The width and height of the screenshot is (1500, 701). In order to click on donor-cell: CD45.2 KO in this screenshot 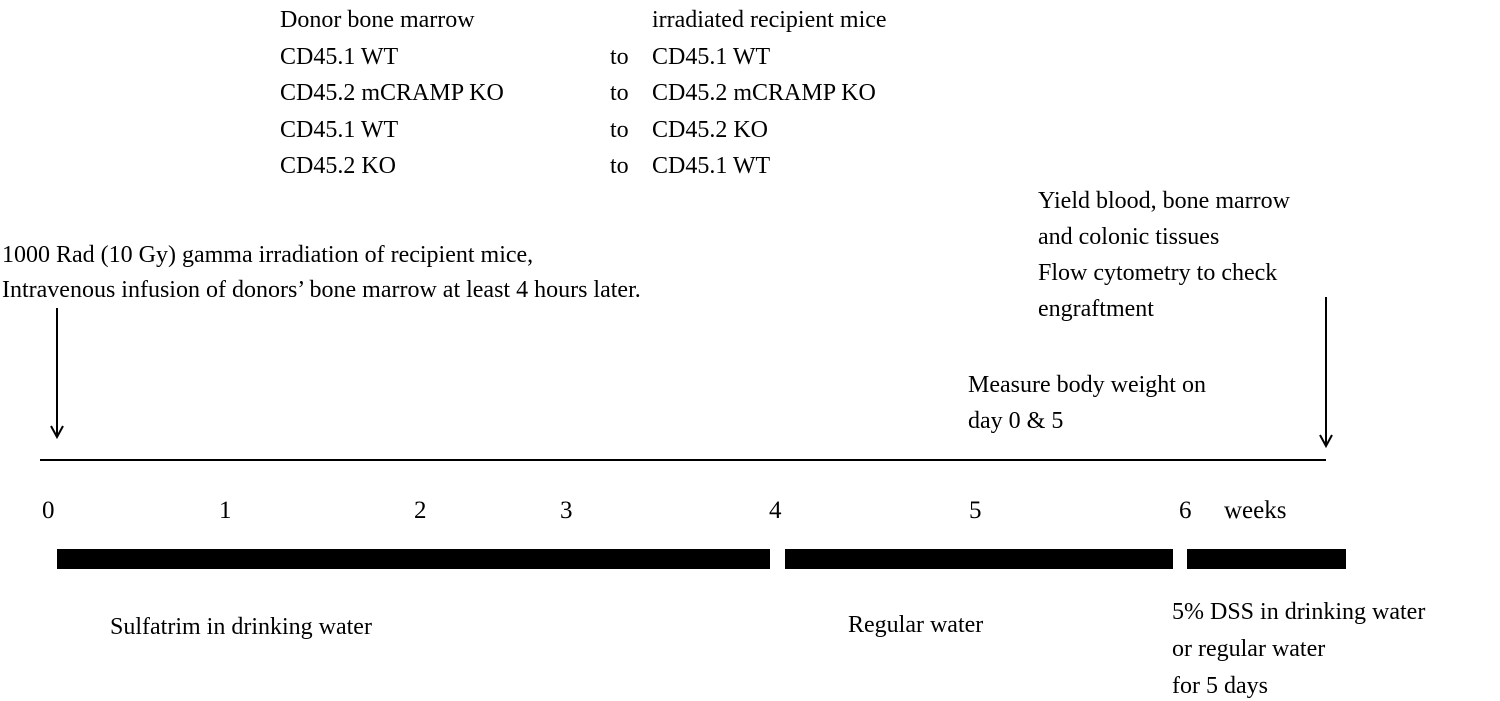, I will do `click(338, 166)`.